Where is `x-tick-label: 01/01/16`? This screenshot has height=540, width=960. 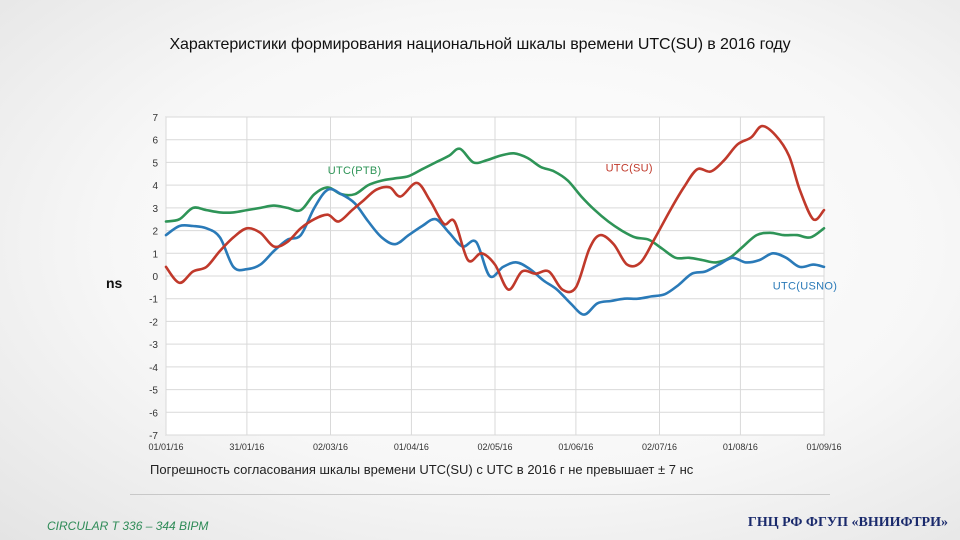
x-tick-label: 01/01/16 is located at coordinates (165, 447).